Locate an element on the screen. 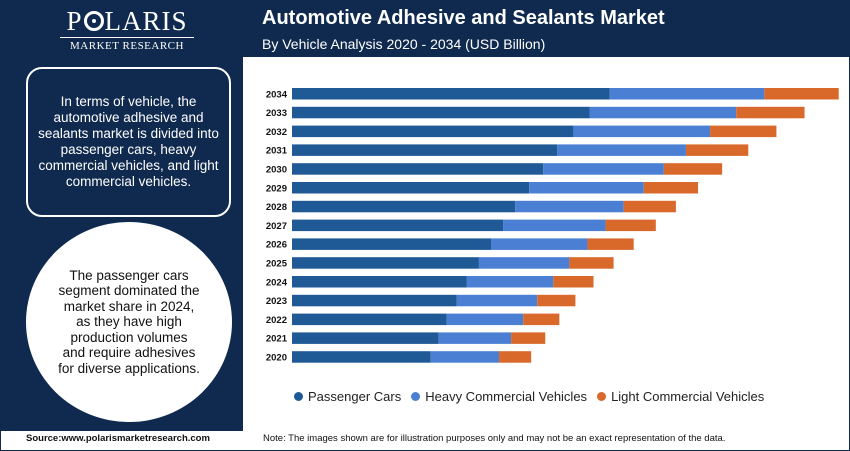 The height and width of the screenshot is (451, 850). y-tick-label: 2034 is located at coordinates (277, 94).